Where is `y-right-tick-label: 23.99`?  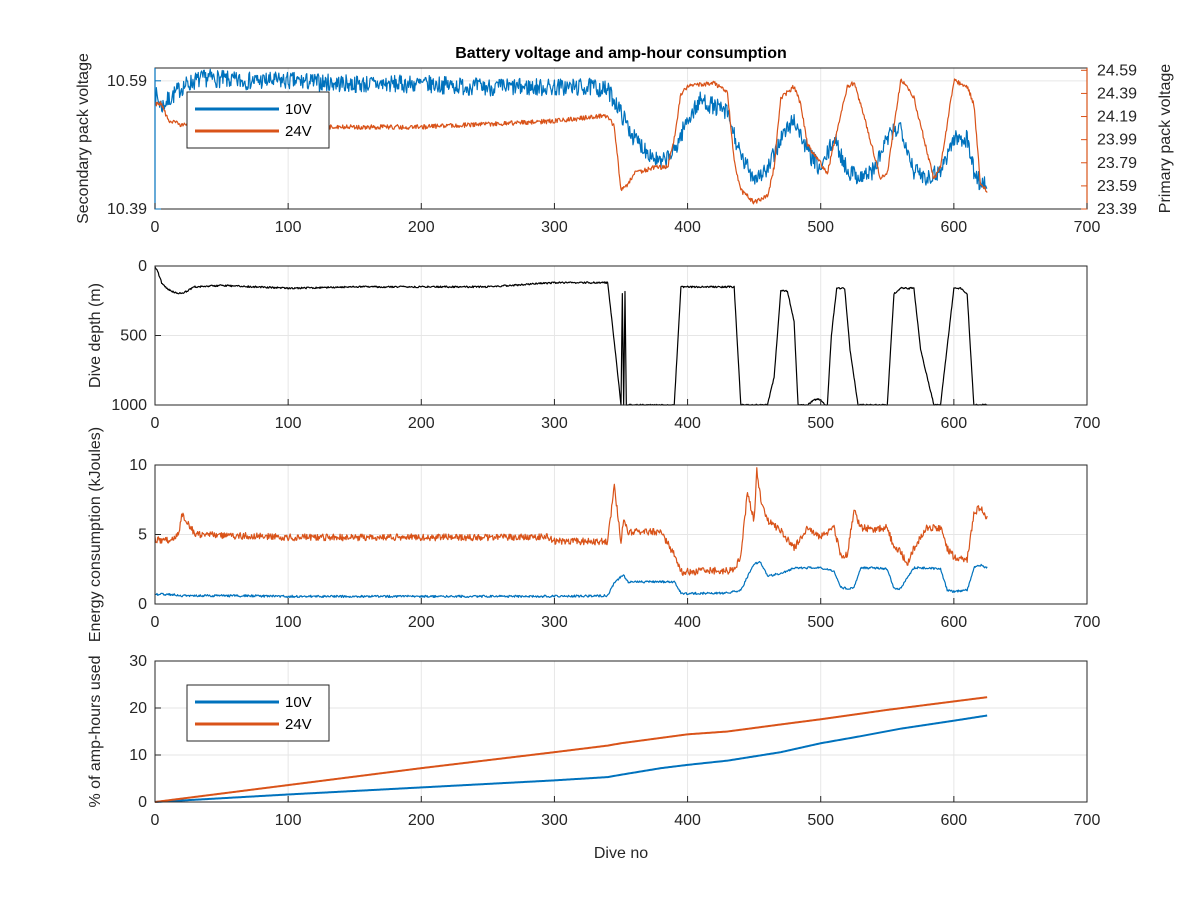
y-right-tick-label: 23.99 is located at coordinates (1117, 140).